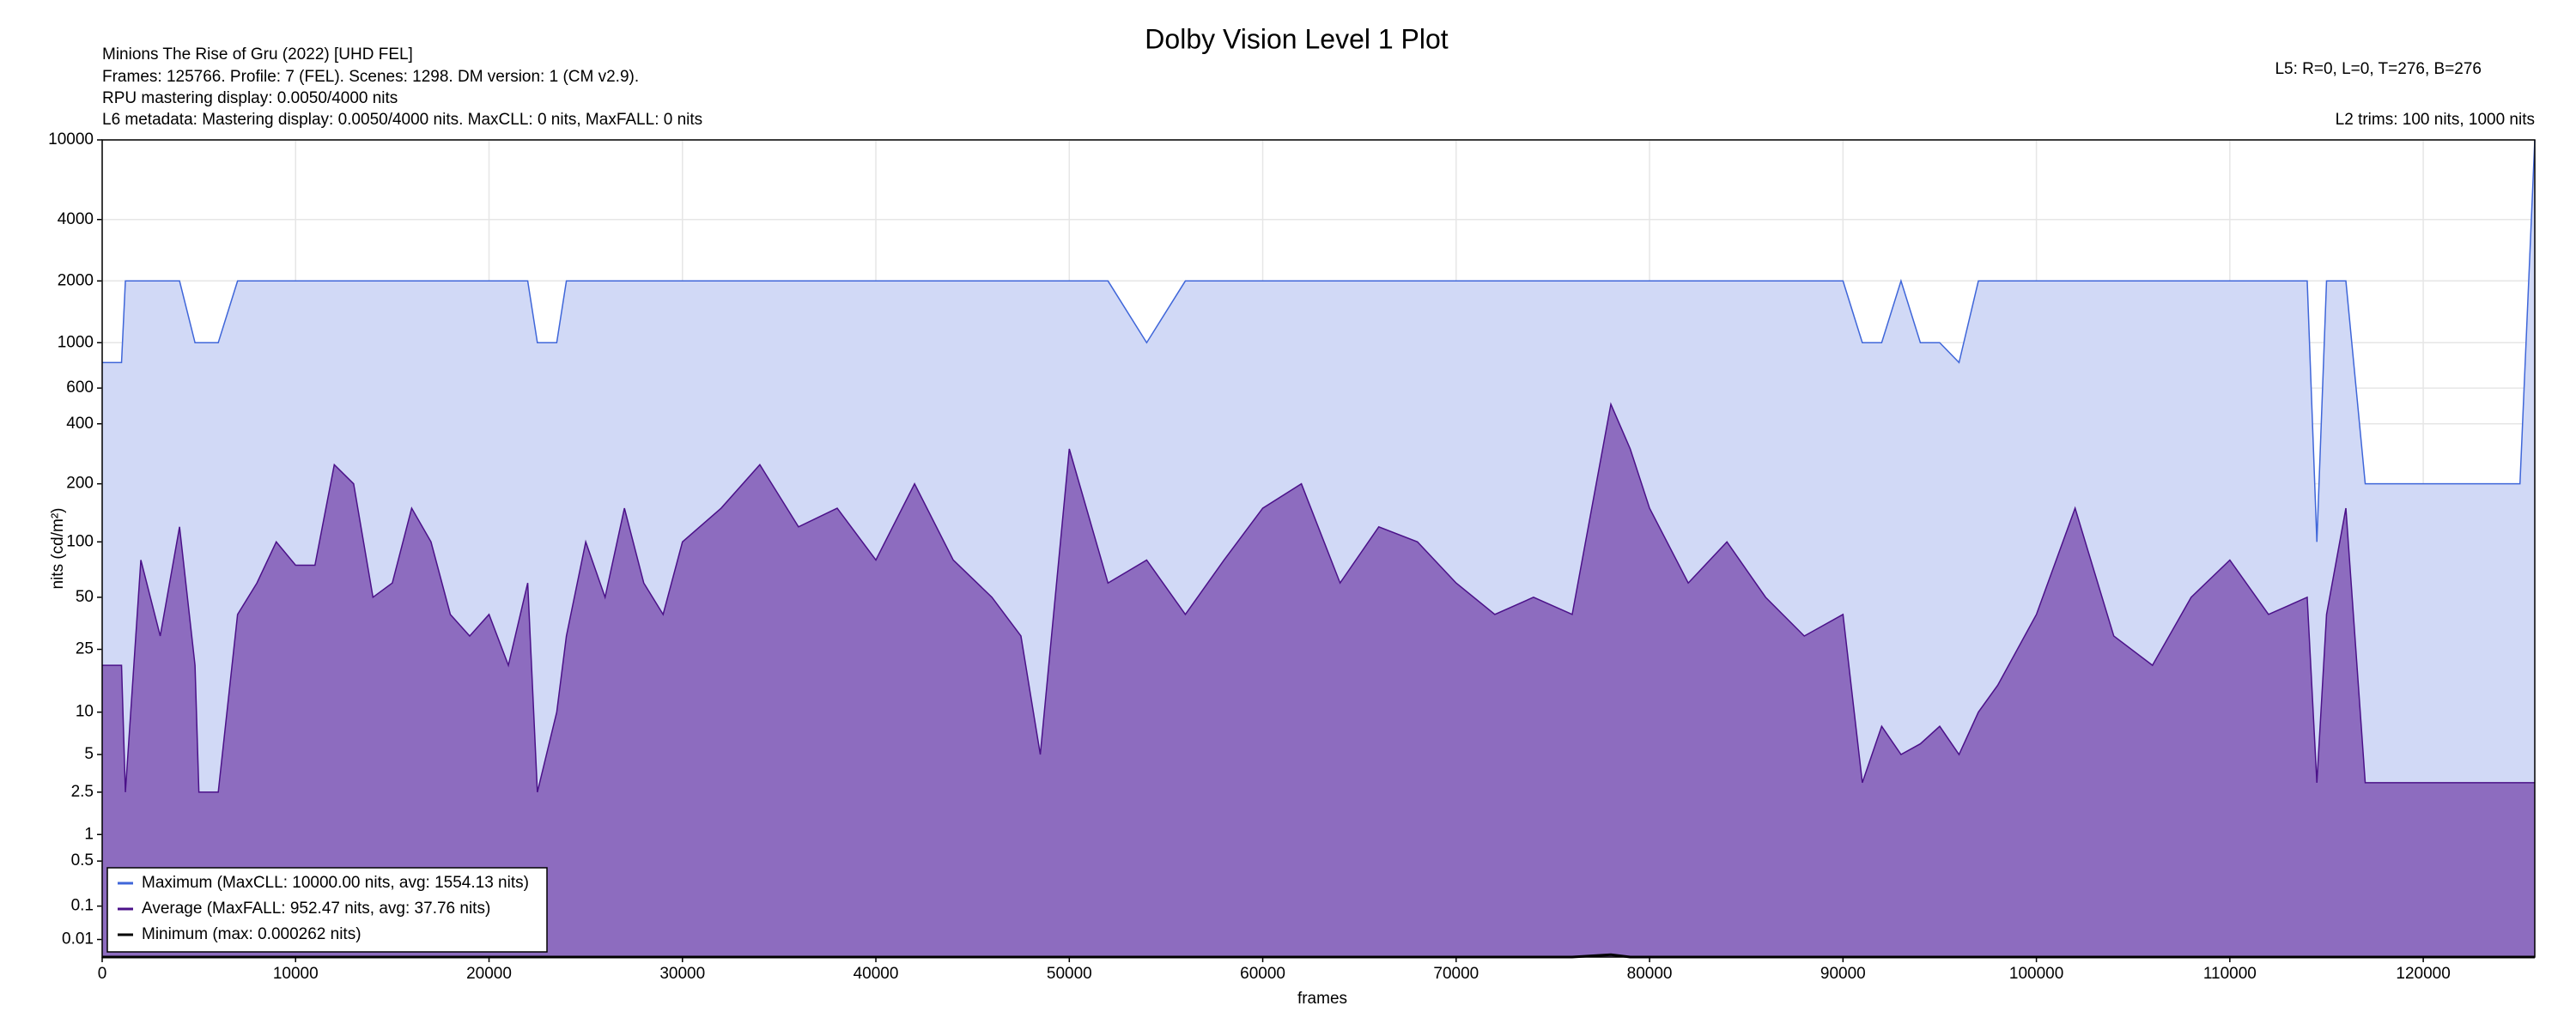 This screenshot has height=1030, width=2576. I want to click on x-tick-label: 80000, so click(1650, 974).